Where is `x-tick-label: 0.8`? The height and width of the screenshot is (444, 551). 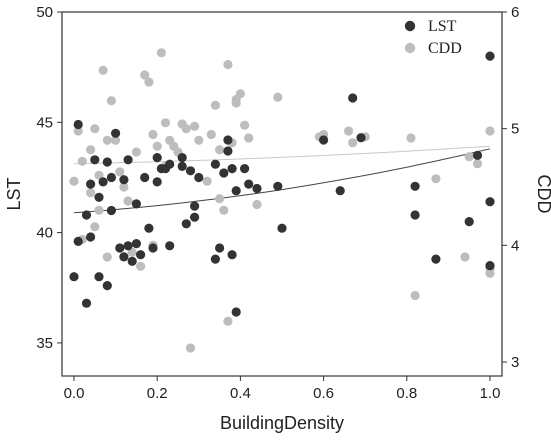 x-tick-label: 0.8 is located at coordinates (406, 393).